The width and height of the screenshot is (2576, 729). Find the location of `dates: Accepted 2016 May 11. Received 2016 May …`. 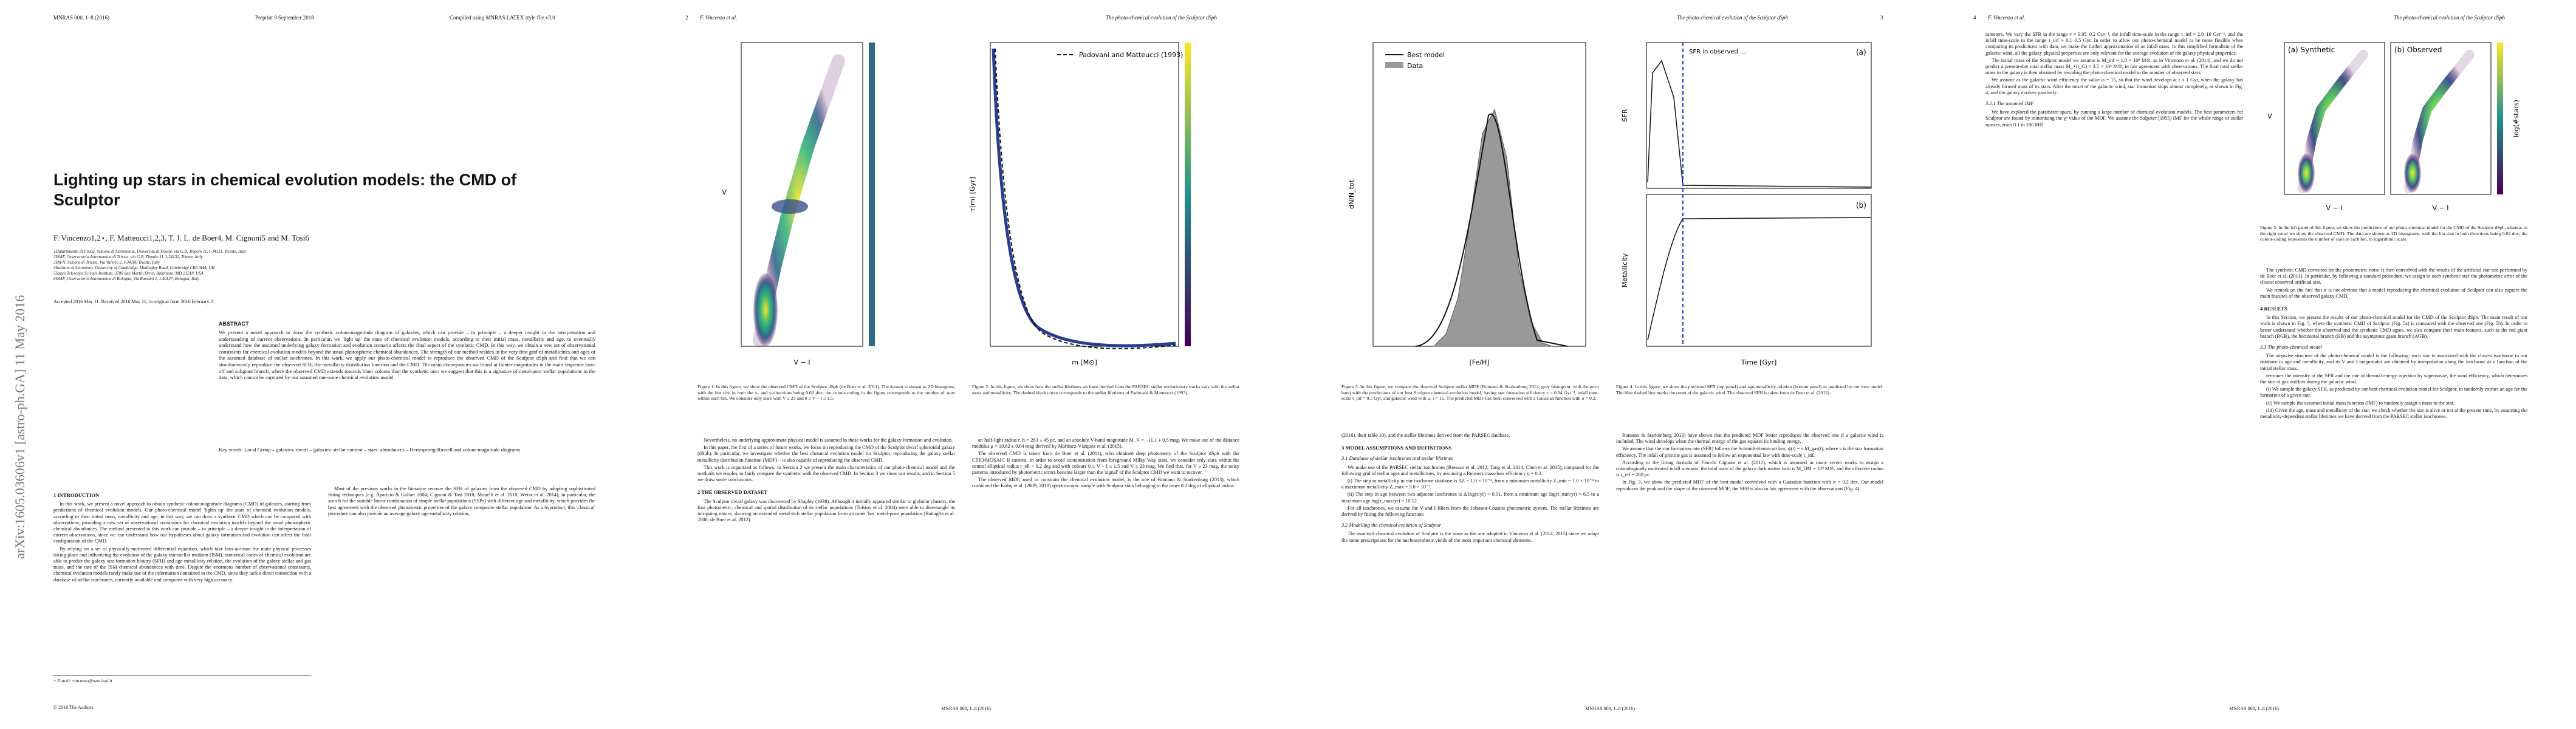

dates: Accepted 2016 May 11. Received 2016 May … is located at coordinates (133, 301).